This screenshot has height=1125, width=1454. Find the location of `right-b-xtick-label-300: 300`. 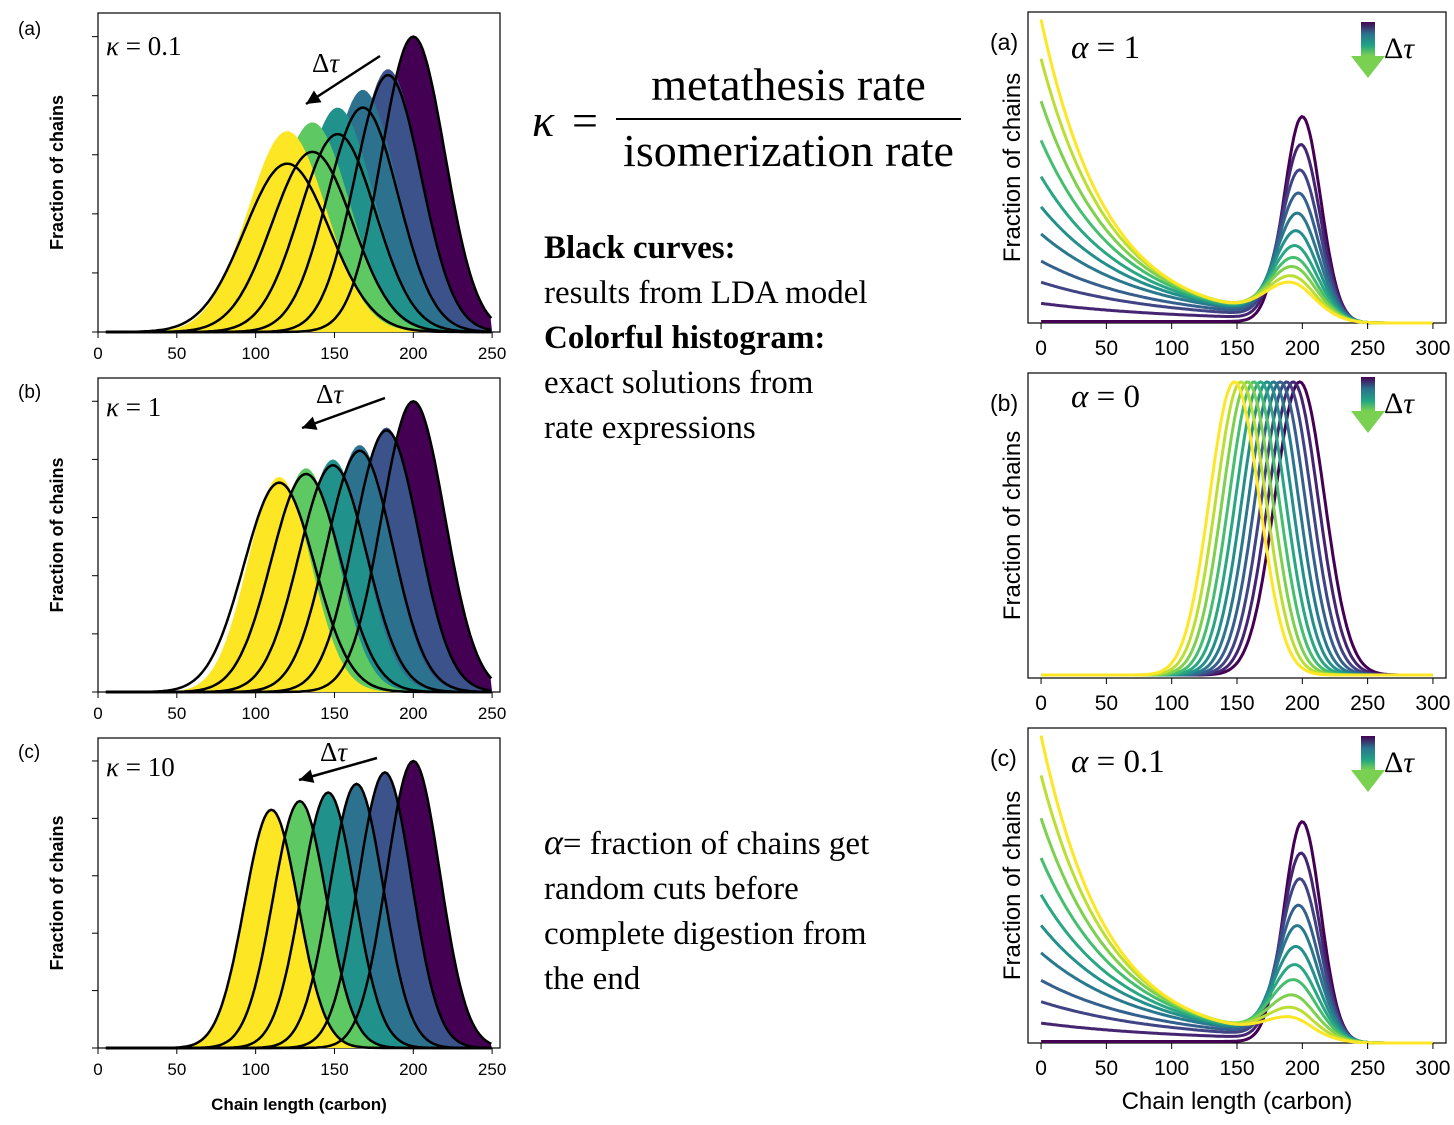

right-b-xtick-label-300: 300 is located at coordinates (1432, 703).